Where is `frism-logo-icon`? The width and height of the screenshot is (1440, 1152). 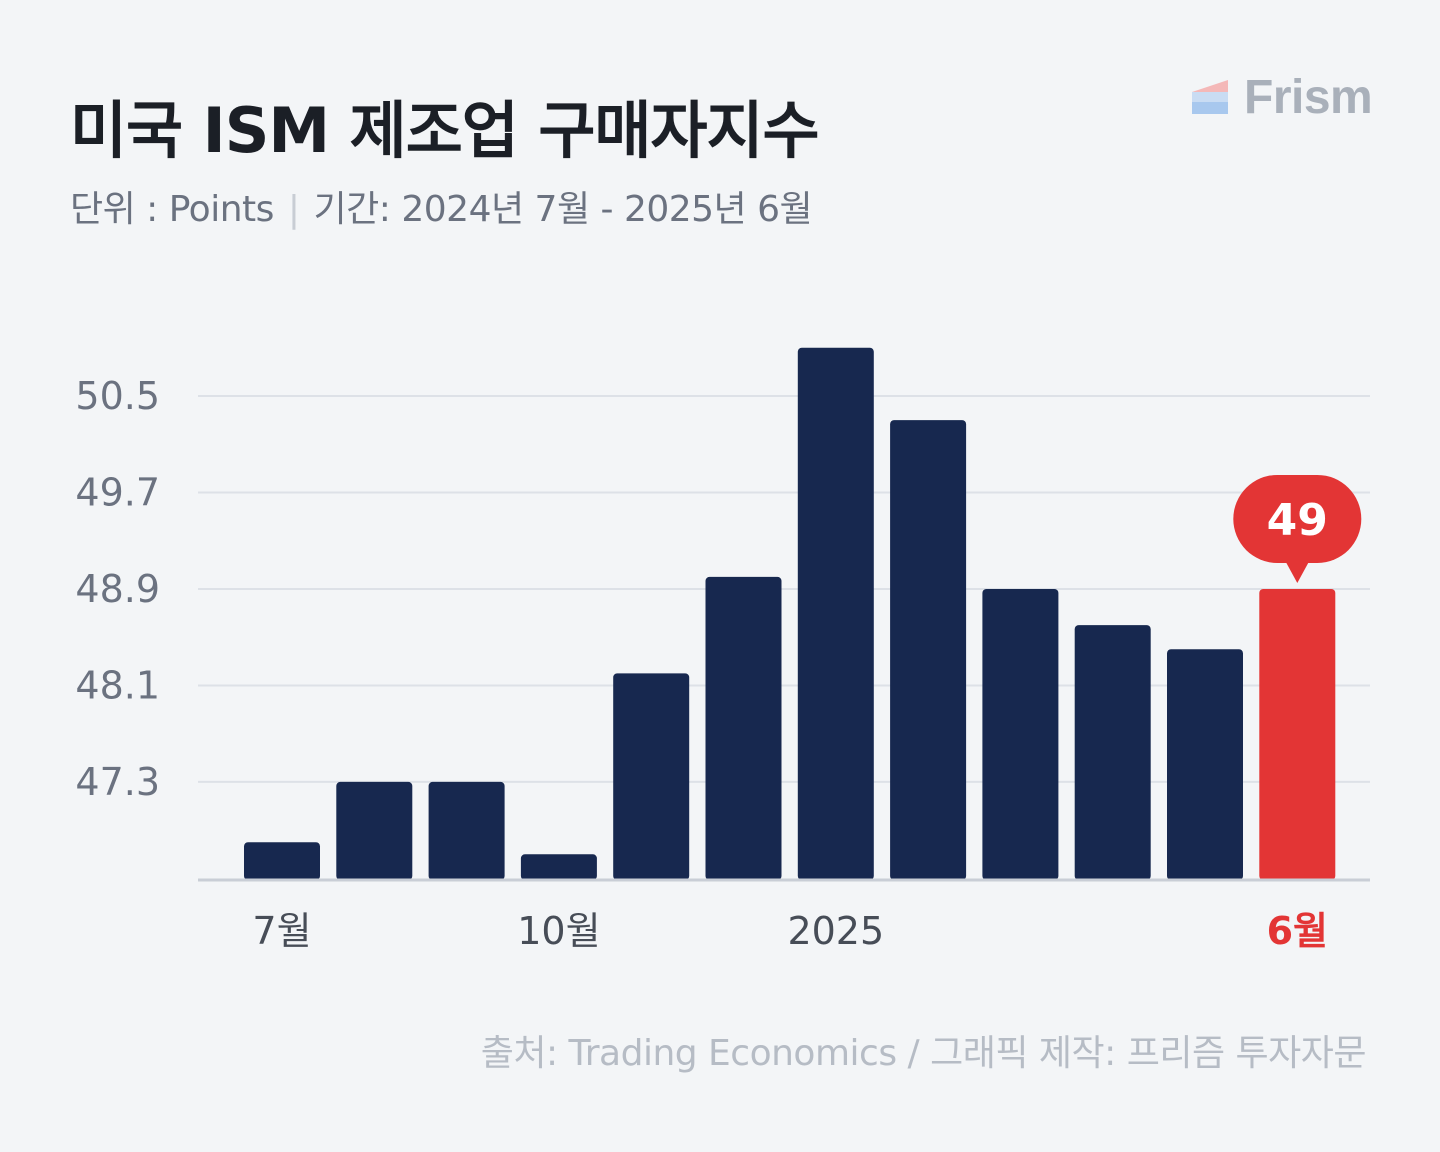
frism-logo-icon is located at coordinates (1210, 96).